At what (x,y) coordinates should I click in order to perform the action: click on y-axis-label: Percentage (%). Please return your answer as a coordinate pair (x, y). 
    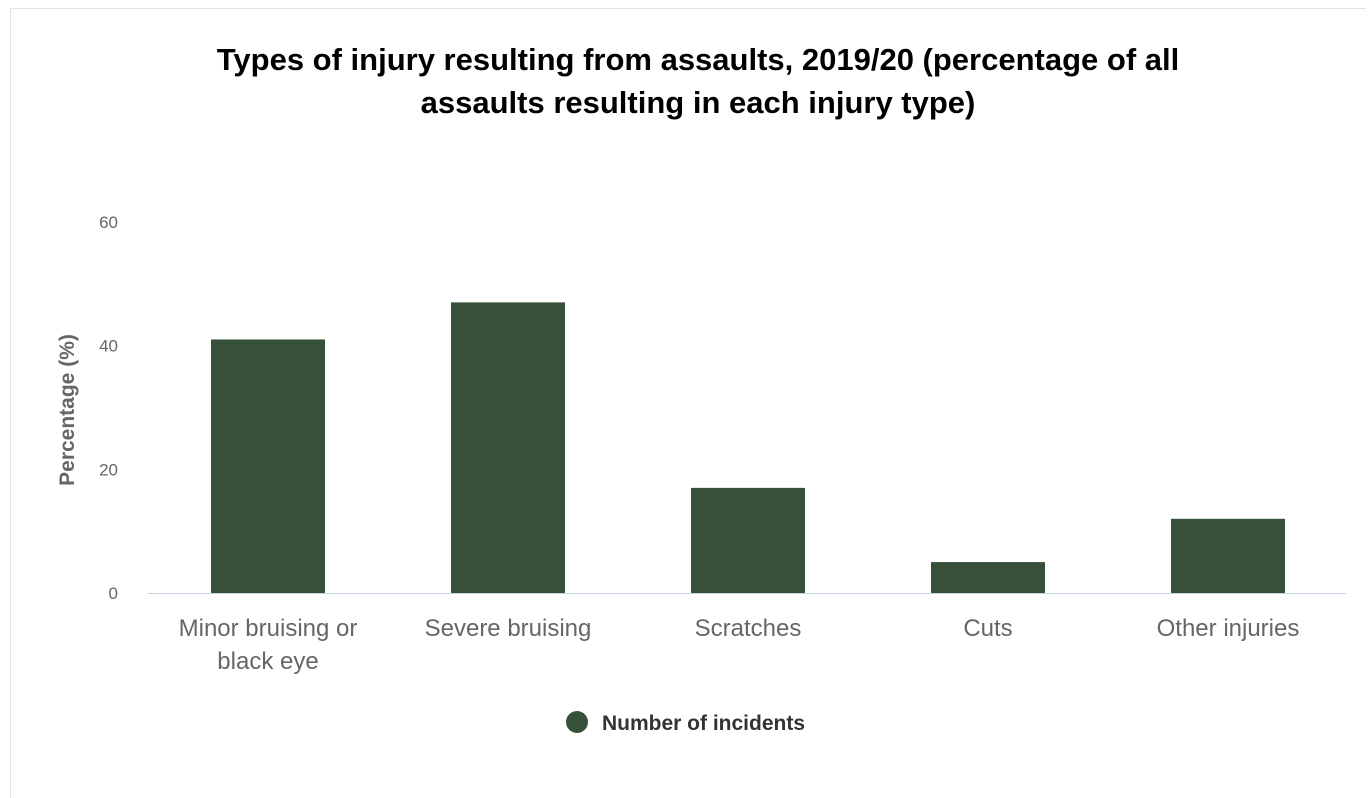
    Looking at the image, I should click on (67, 410).